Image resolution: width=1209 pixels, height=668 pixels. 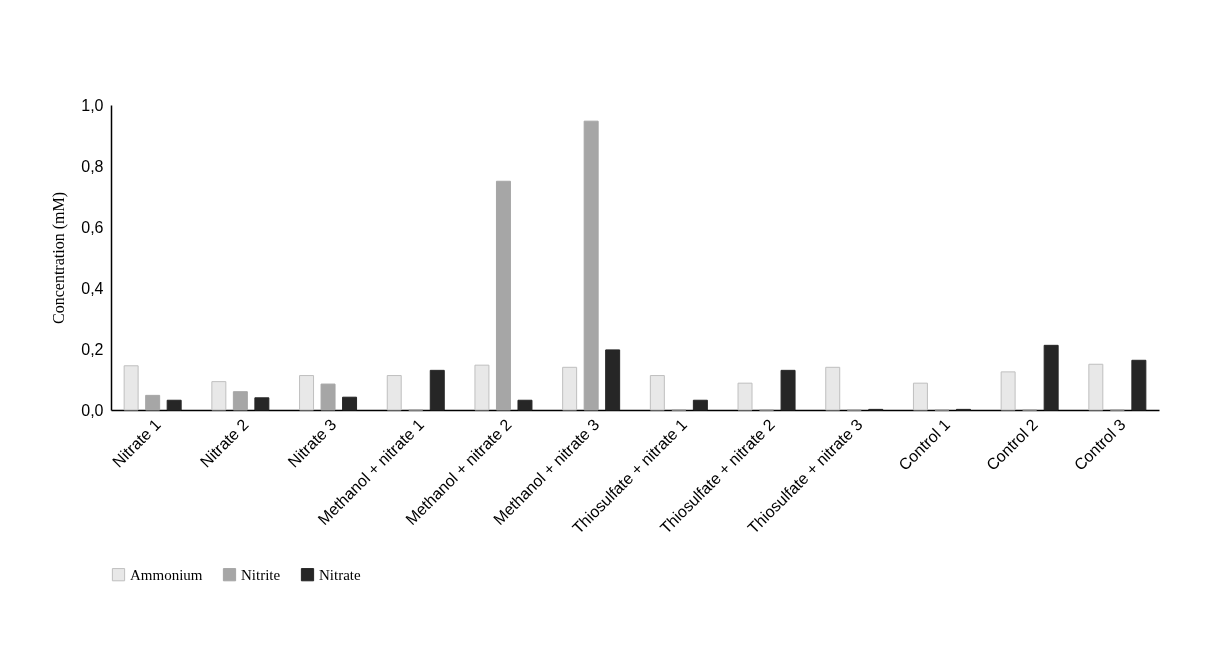 I want to click on y-tick-label: 0,6, so click(x=92, y=227).